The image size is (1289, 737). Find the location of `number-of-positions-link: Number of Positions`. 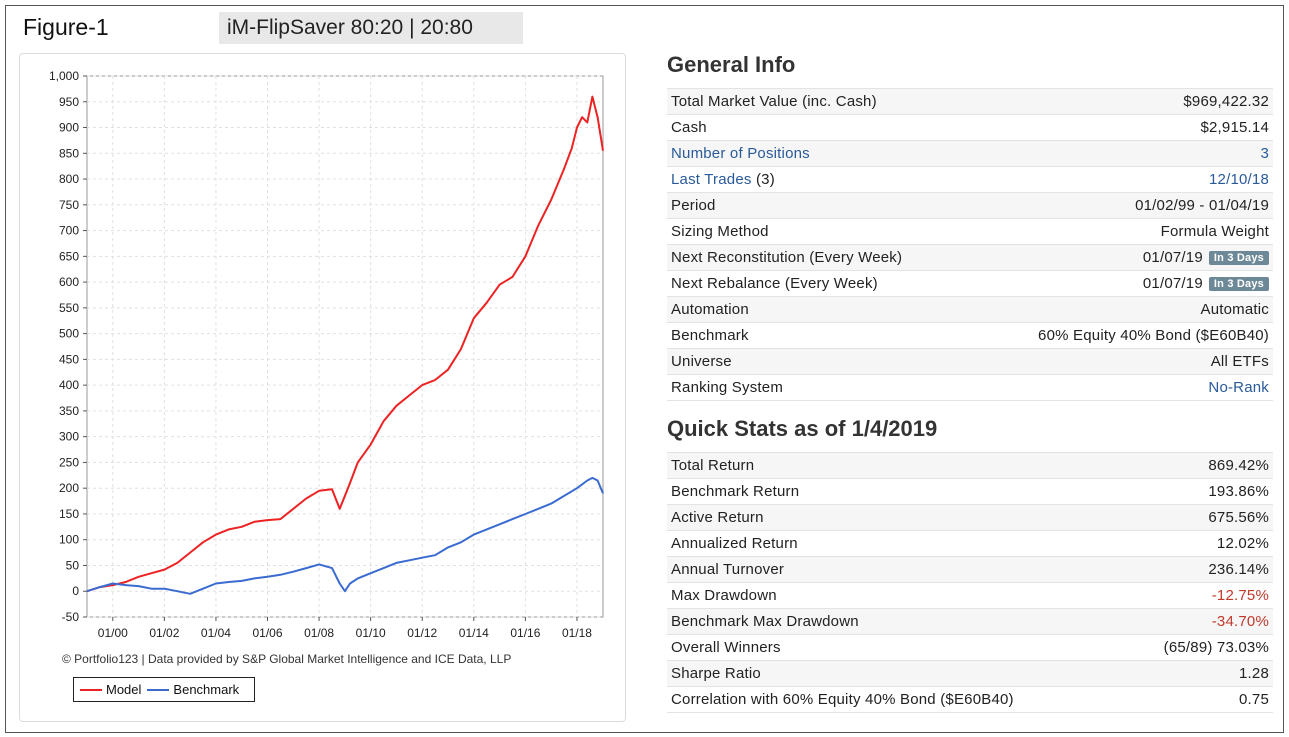

number-of-positions-link: Number of Positions is located at coordinates (740, 153).